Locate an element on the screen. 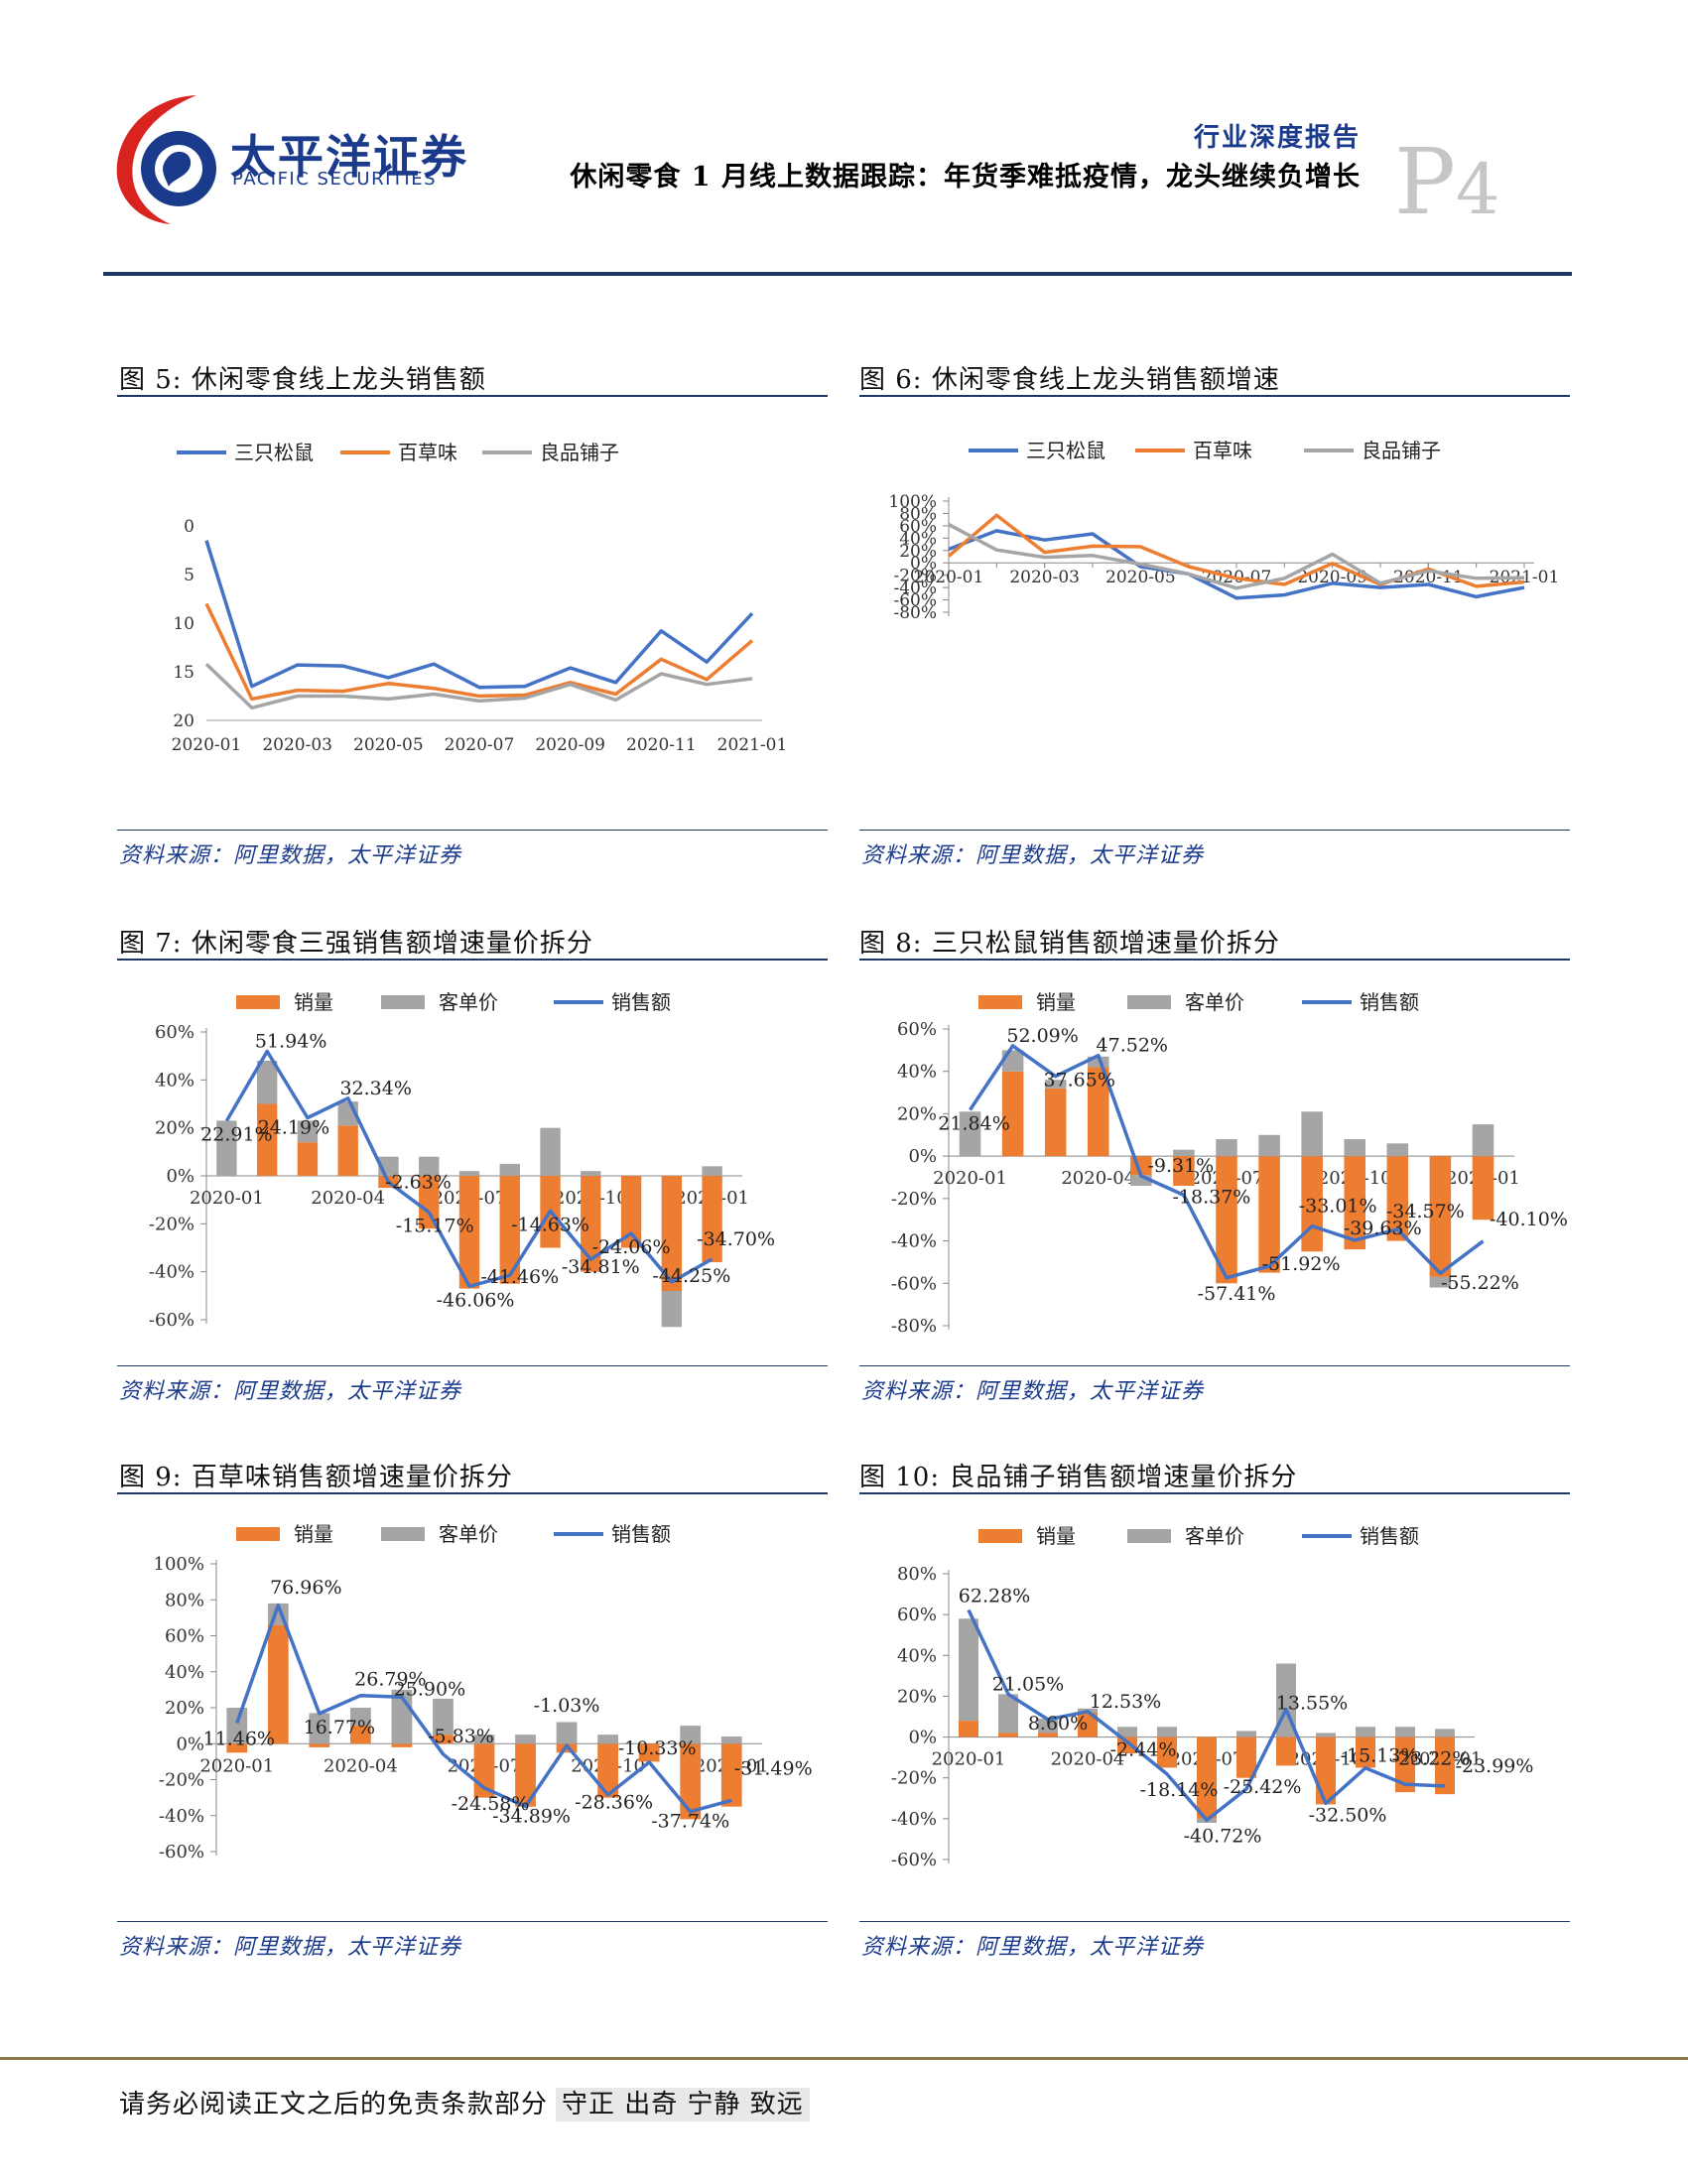 This screenshot has height=2184, width=1688. data-label: 24.19% is located at coordinates (293, 1128).